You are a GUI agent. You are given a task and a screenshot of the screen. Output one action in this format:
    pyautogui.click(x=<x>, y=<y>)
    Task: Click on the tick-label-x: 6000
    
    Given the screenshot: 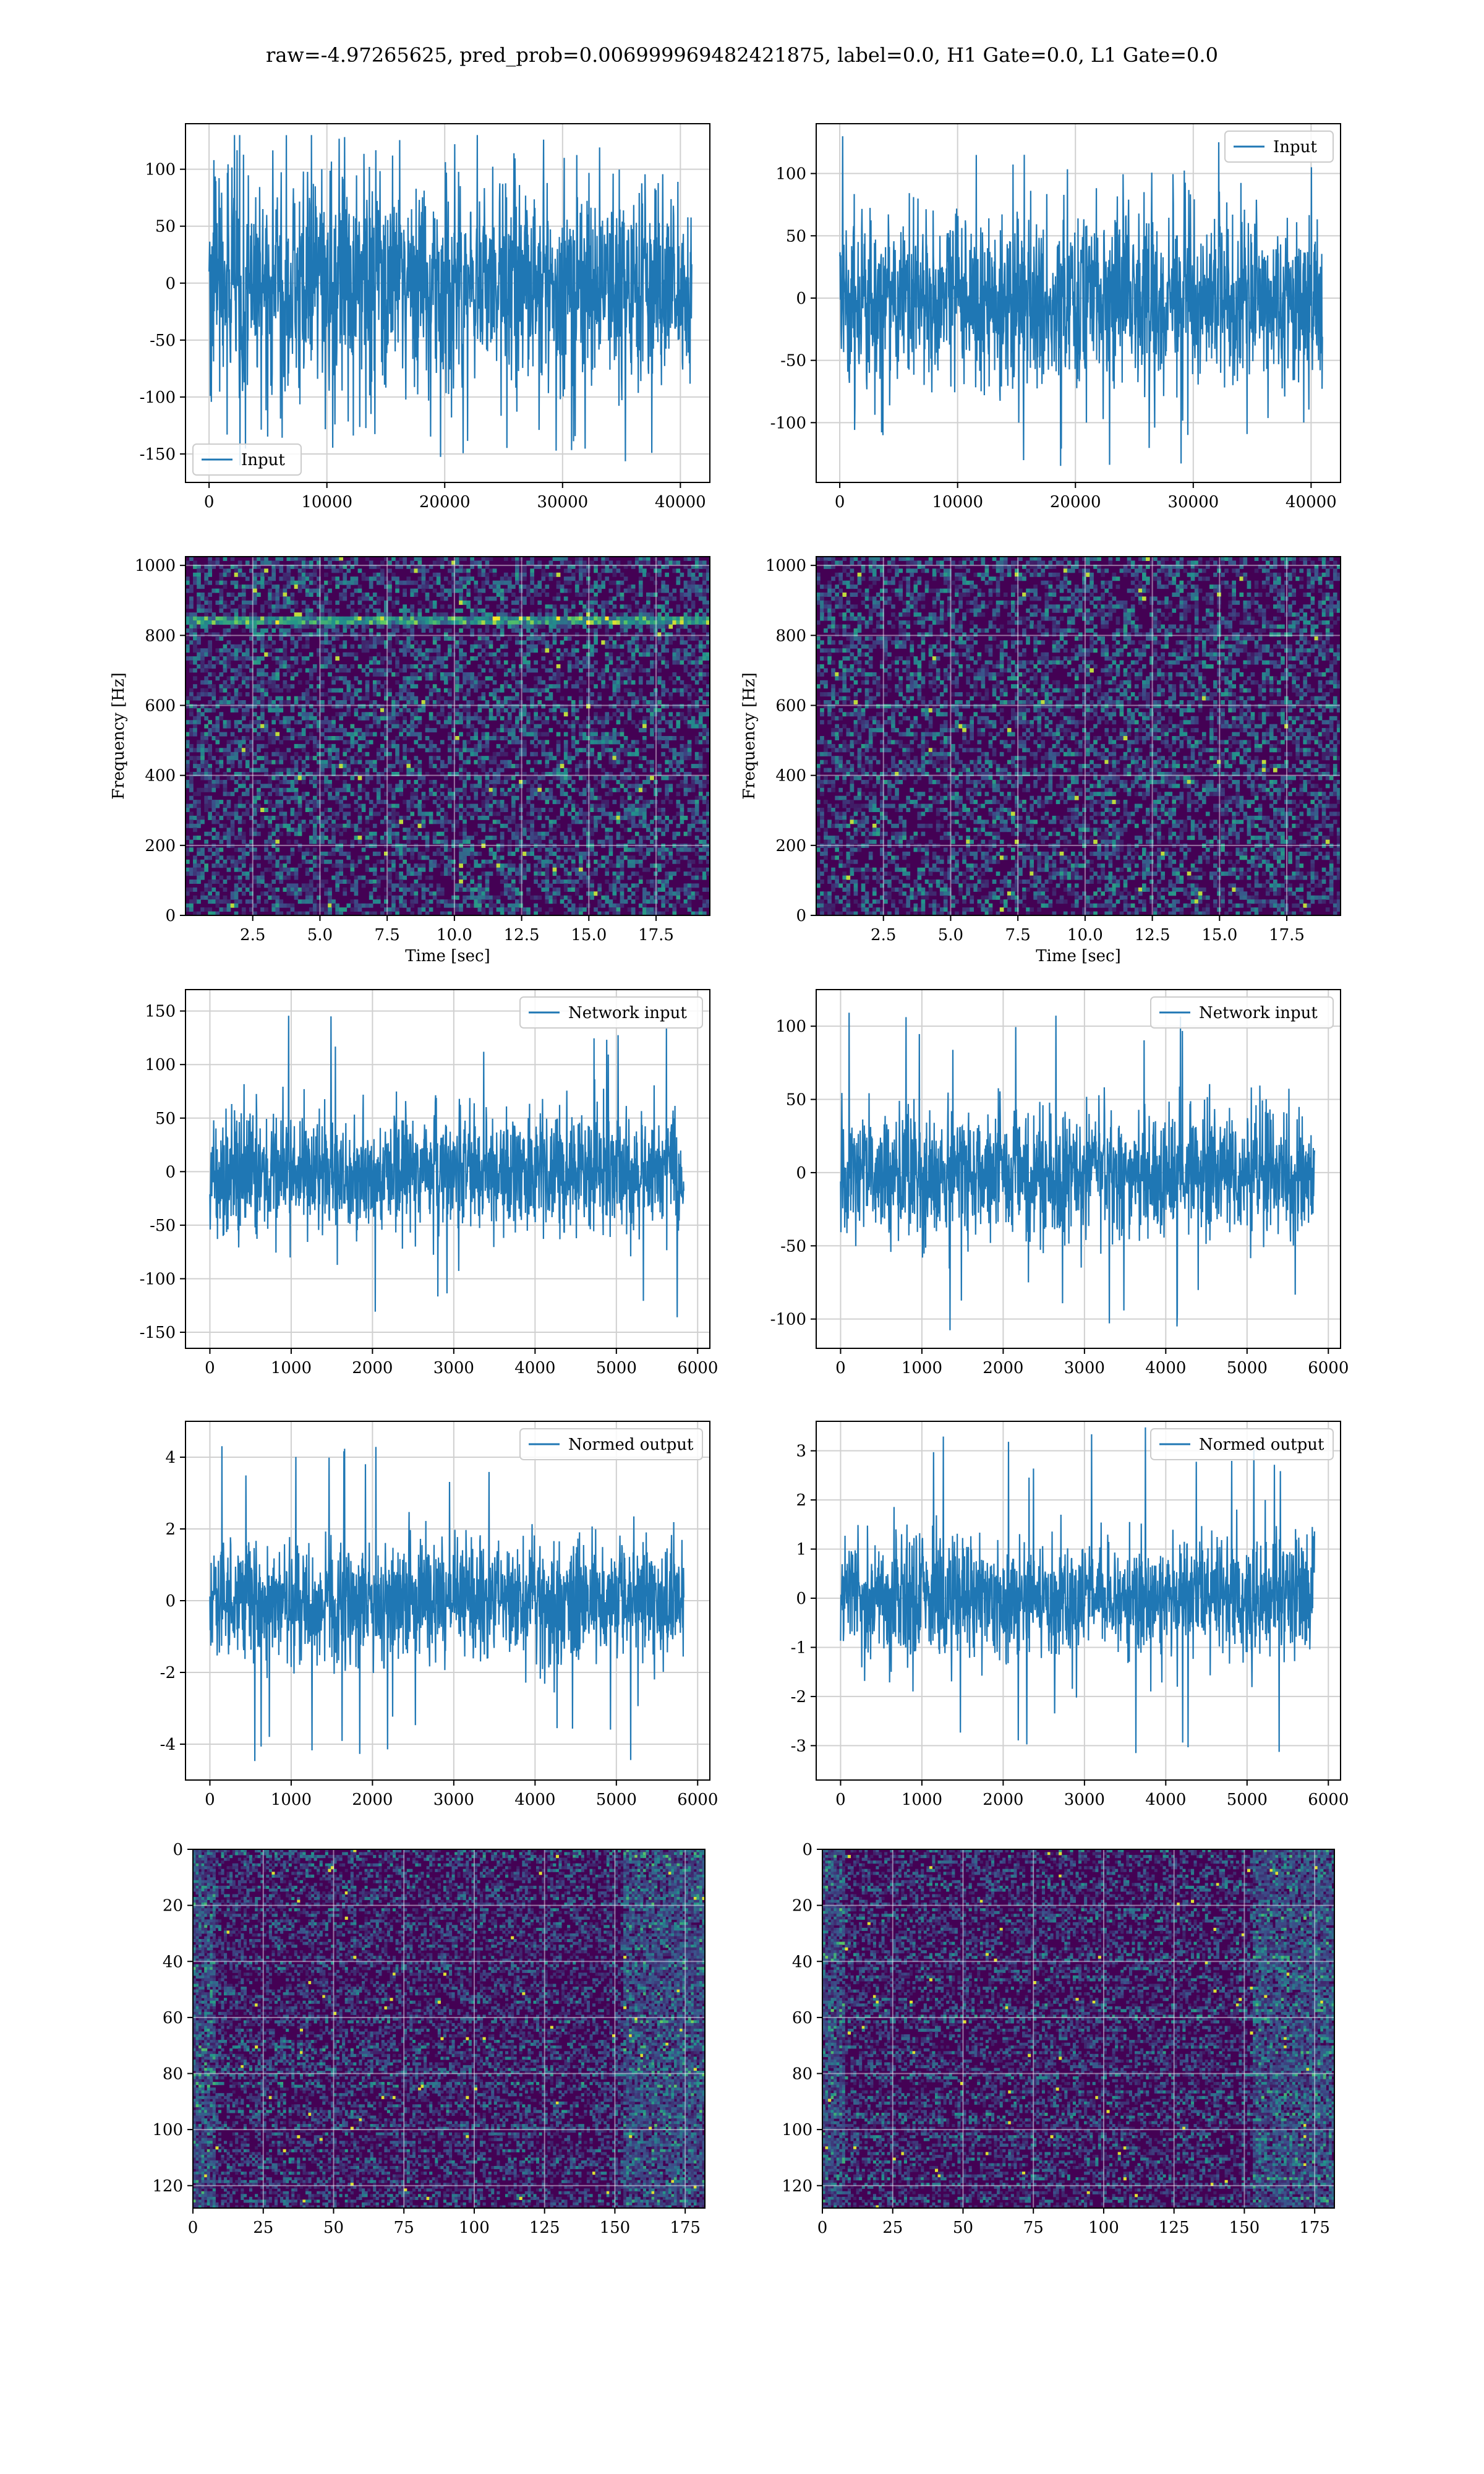 What is the action you would take?
    pyautogui.click(x=697, y=1800)
    